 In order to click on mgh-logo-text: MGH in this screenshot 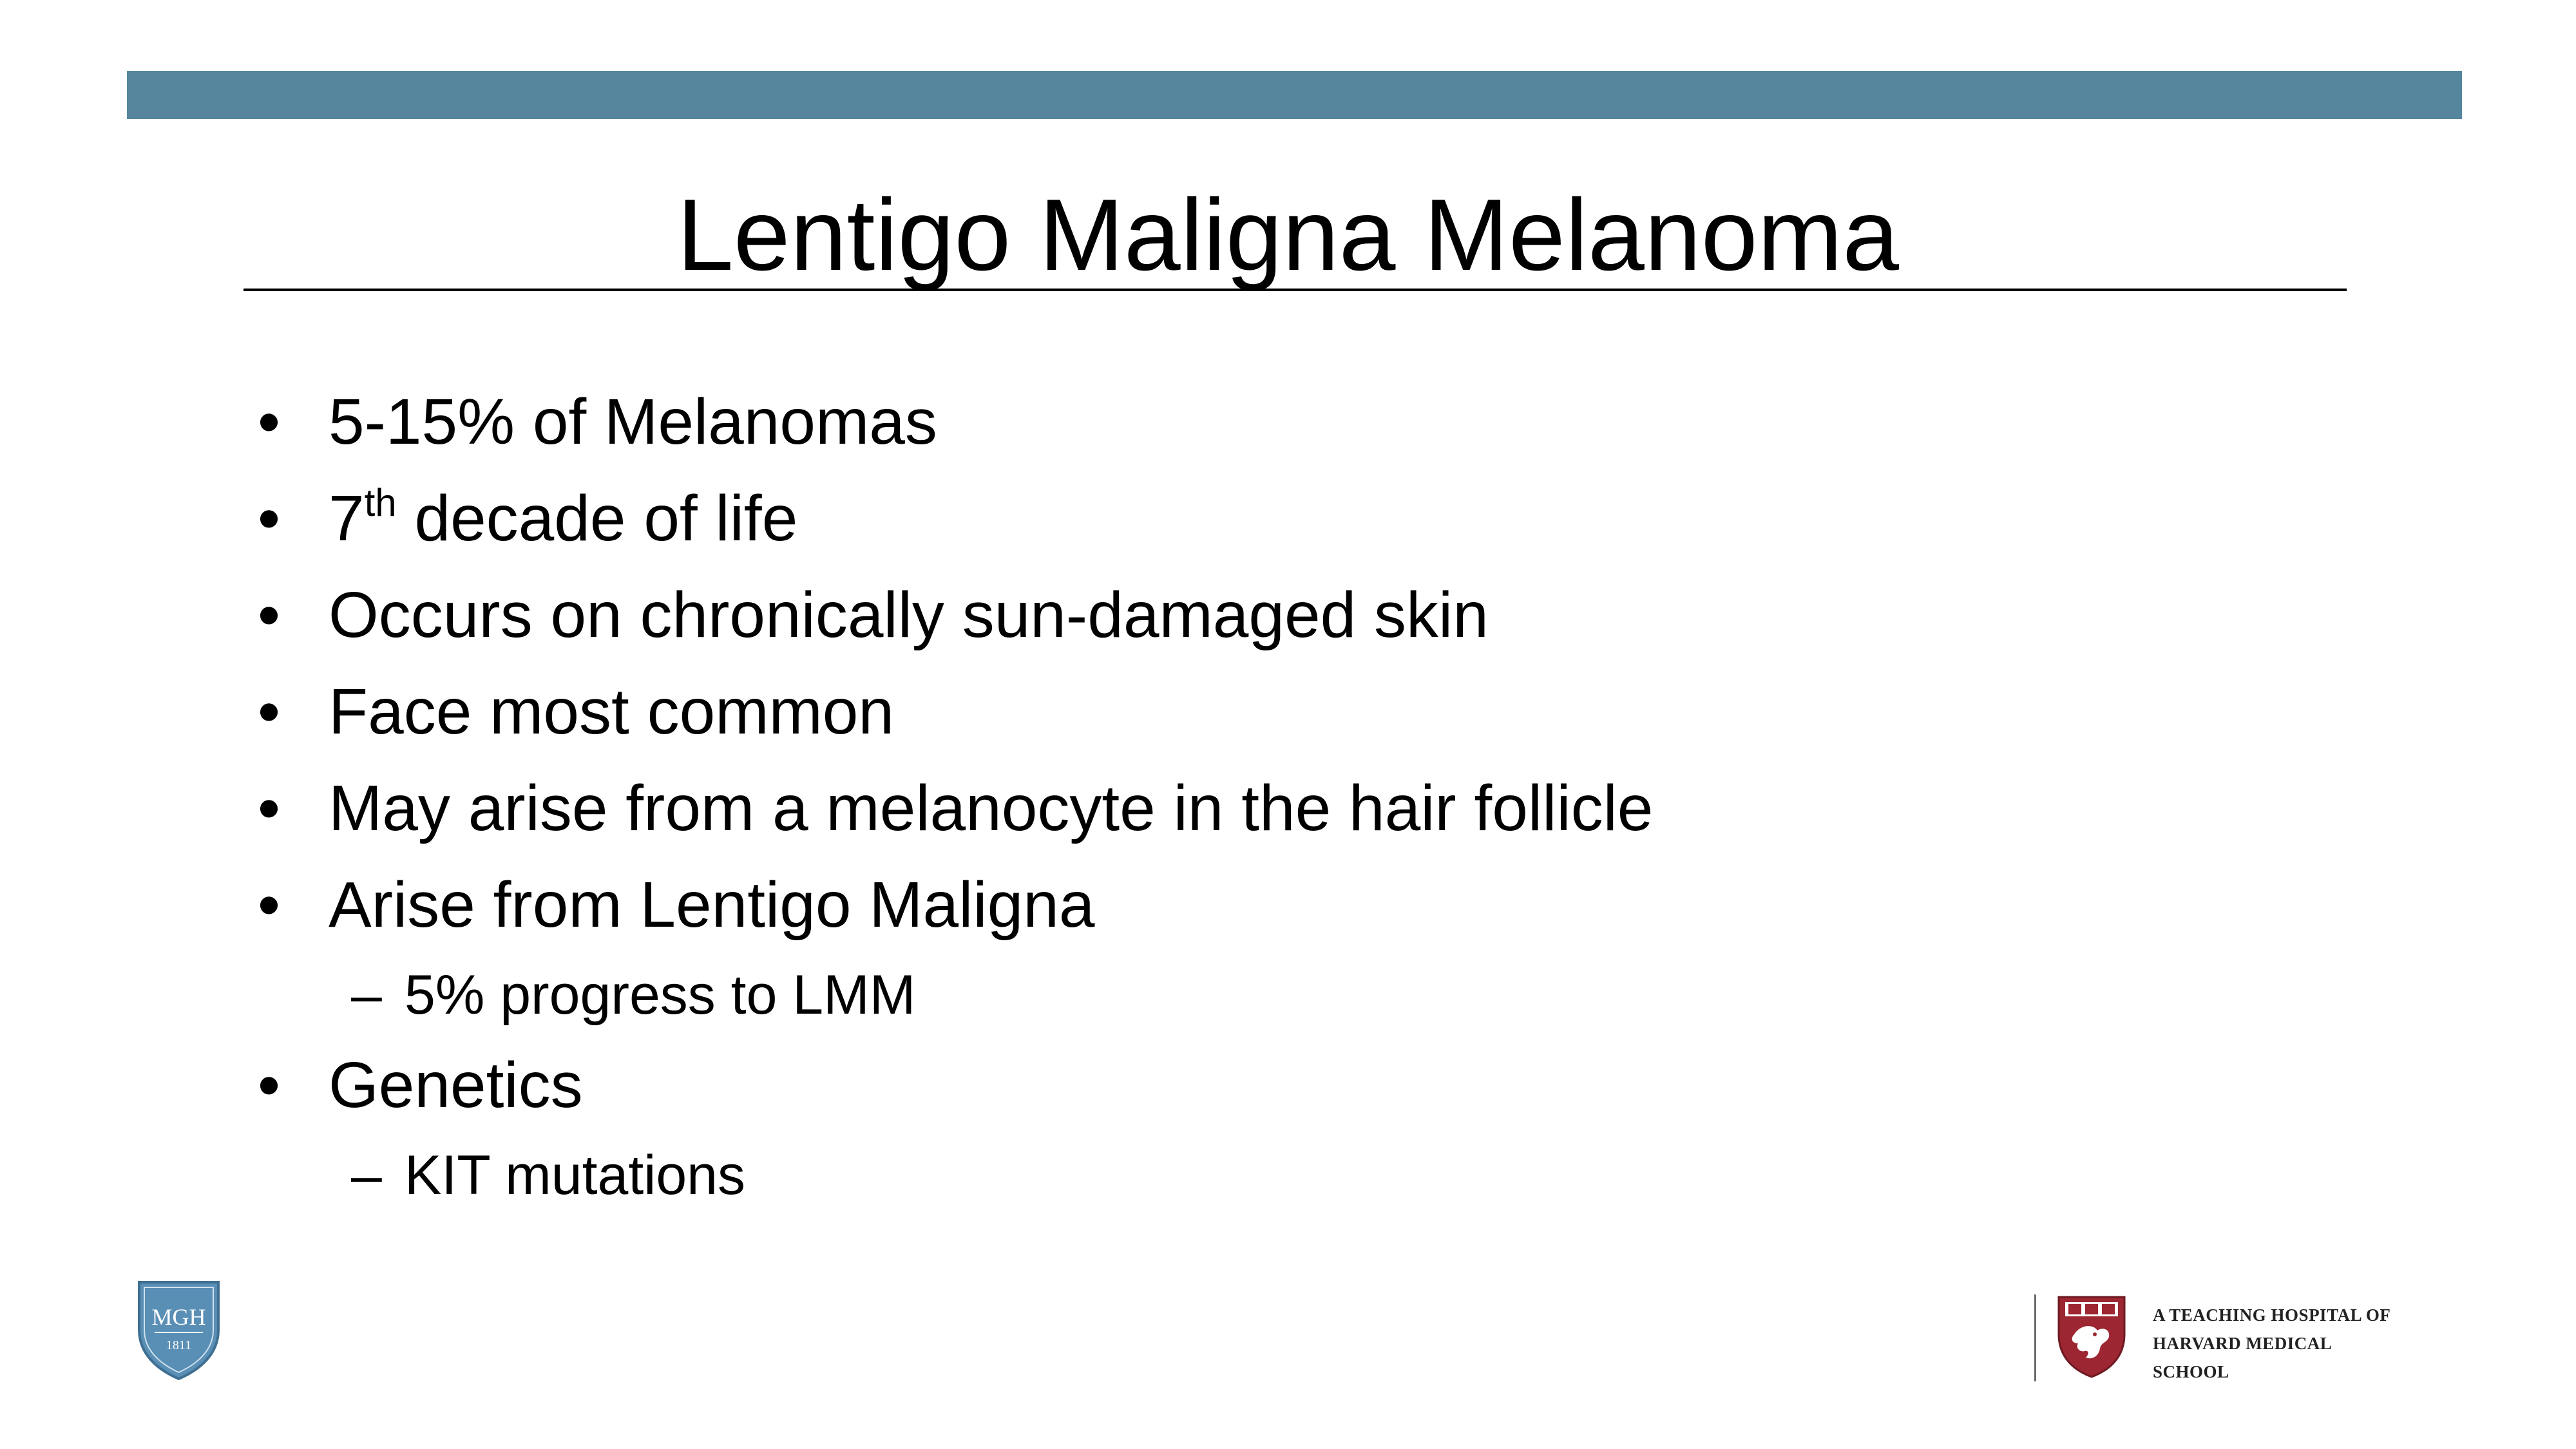, I will do `click(178, 1317)`.